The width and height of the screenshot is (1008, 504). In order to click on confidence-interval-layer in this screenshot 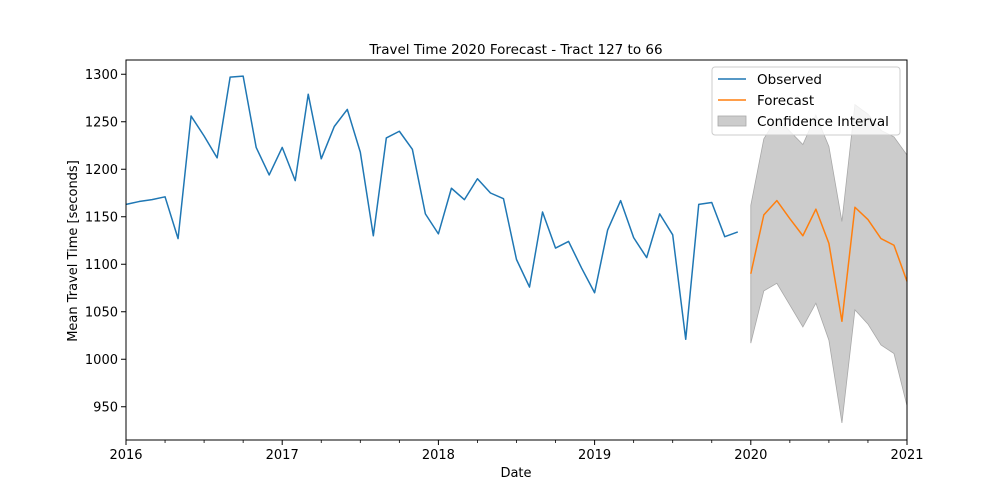, I will do `click(829, 263)`.